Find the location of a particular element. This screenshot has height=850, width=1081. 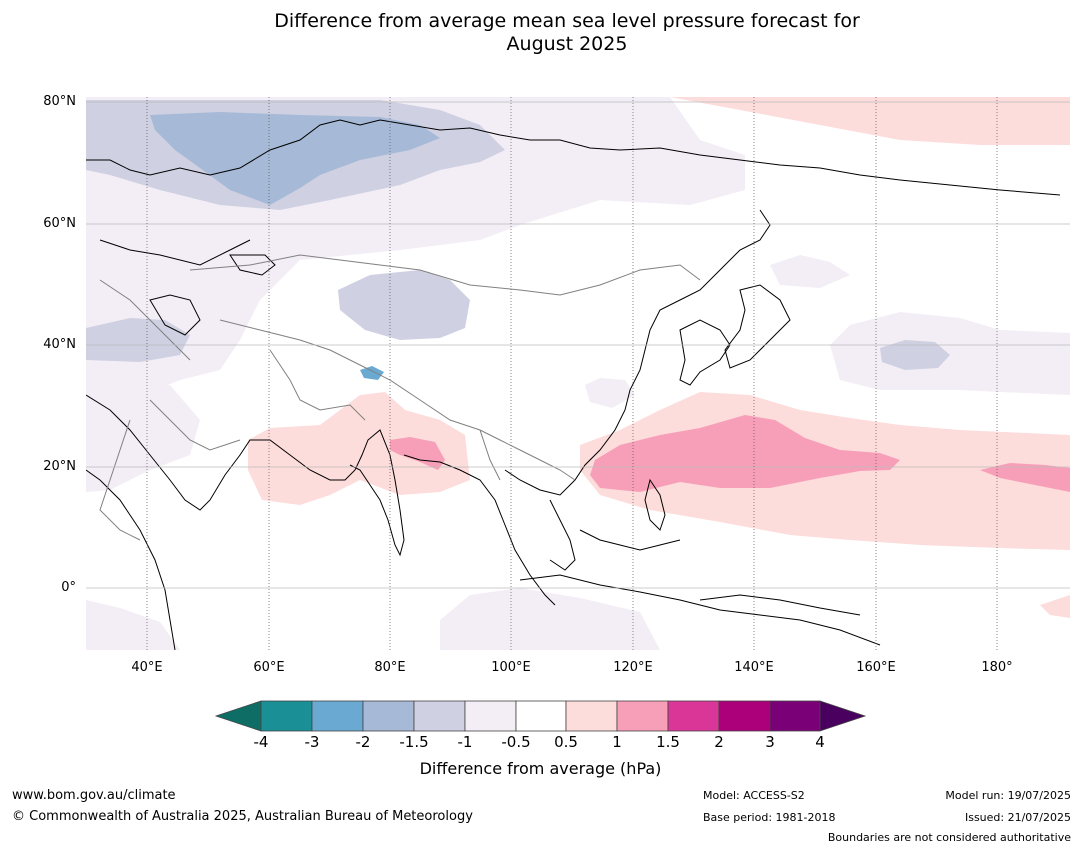

colorbar-tick: 1.5 is located at coordinates (668, 742).